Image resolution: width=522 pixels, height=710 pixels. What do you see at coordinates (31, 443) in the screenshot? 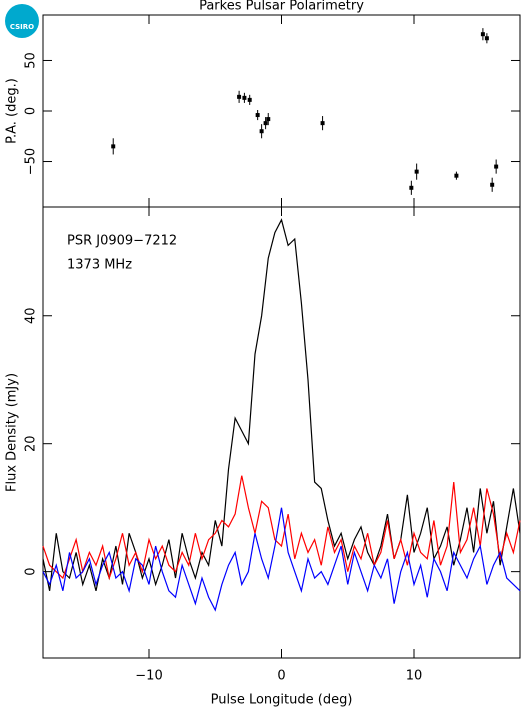
I see `y-tick-label: 20` at bounding box center [31, 443].